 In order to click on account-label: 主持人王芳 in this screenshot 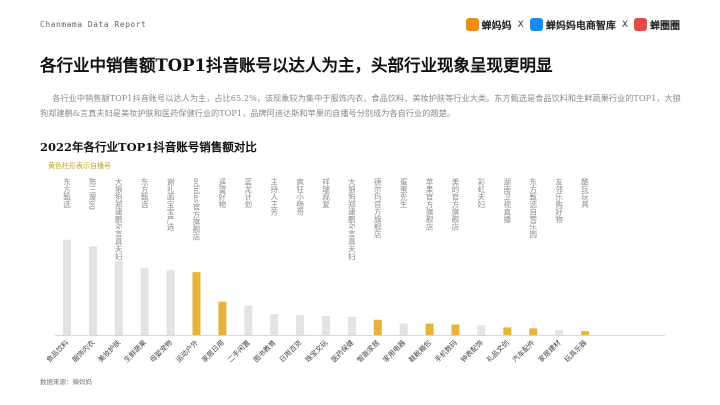, I will do `click(273, 197)`.